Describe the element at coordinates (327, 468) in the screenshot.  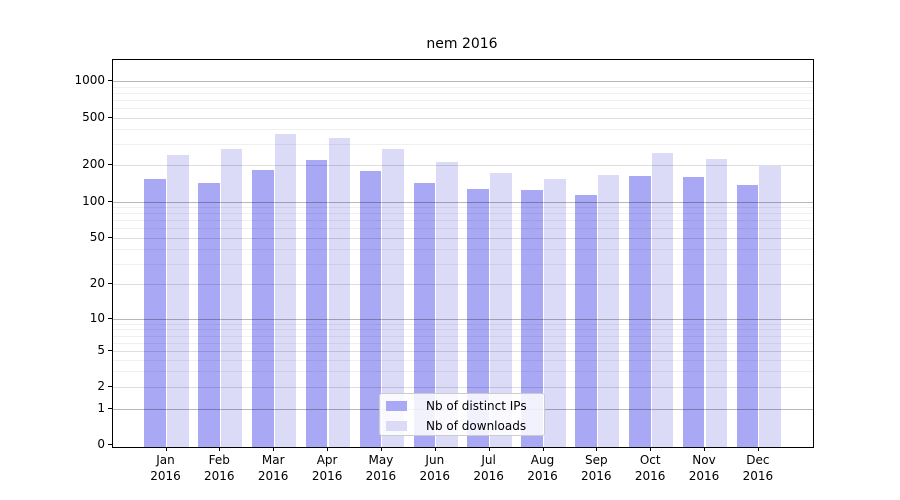
I see `x-tick-label-apr: Apr 2016` at that location.